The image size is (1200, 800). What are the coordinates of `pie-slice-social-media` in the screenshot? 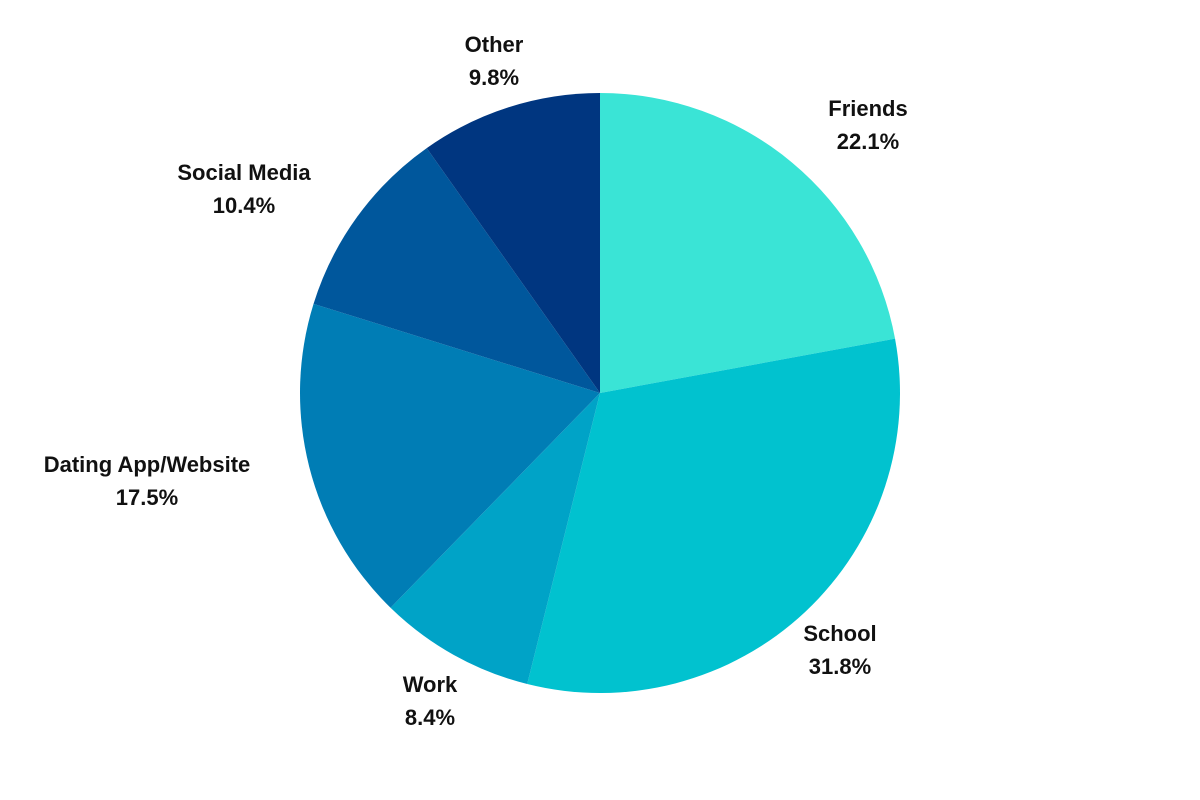 It's located at (456, 270).